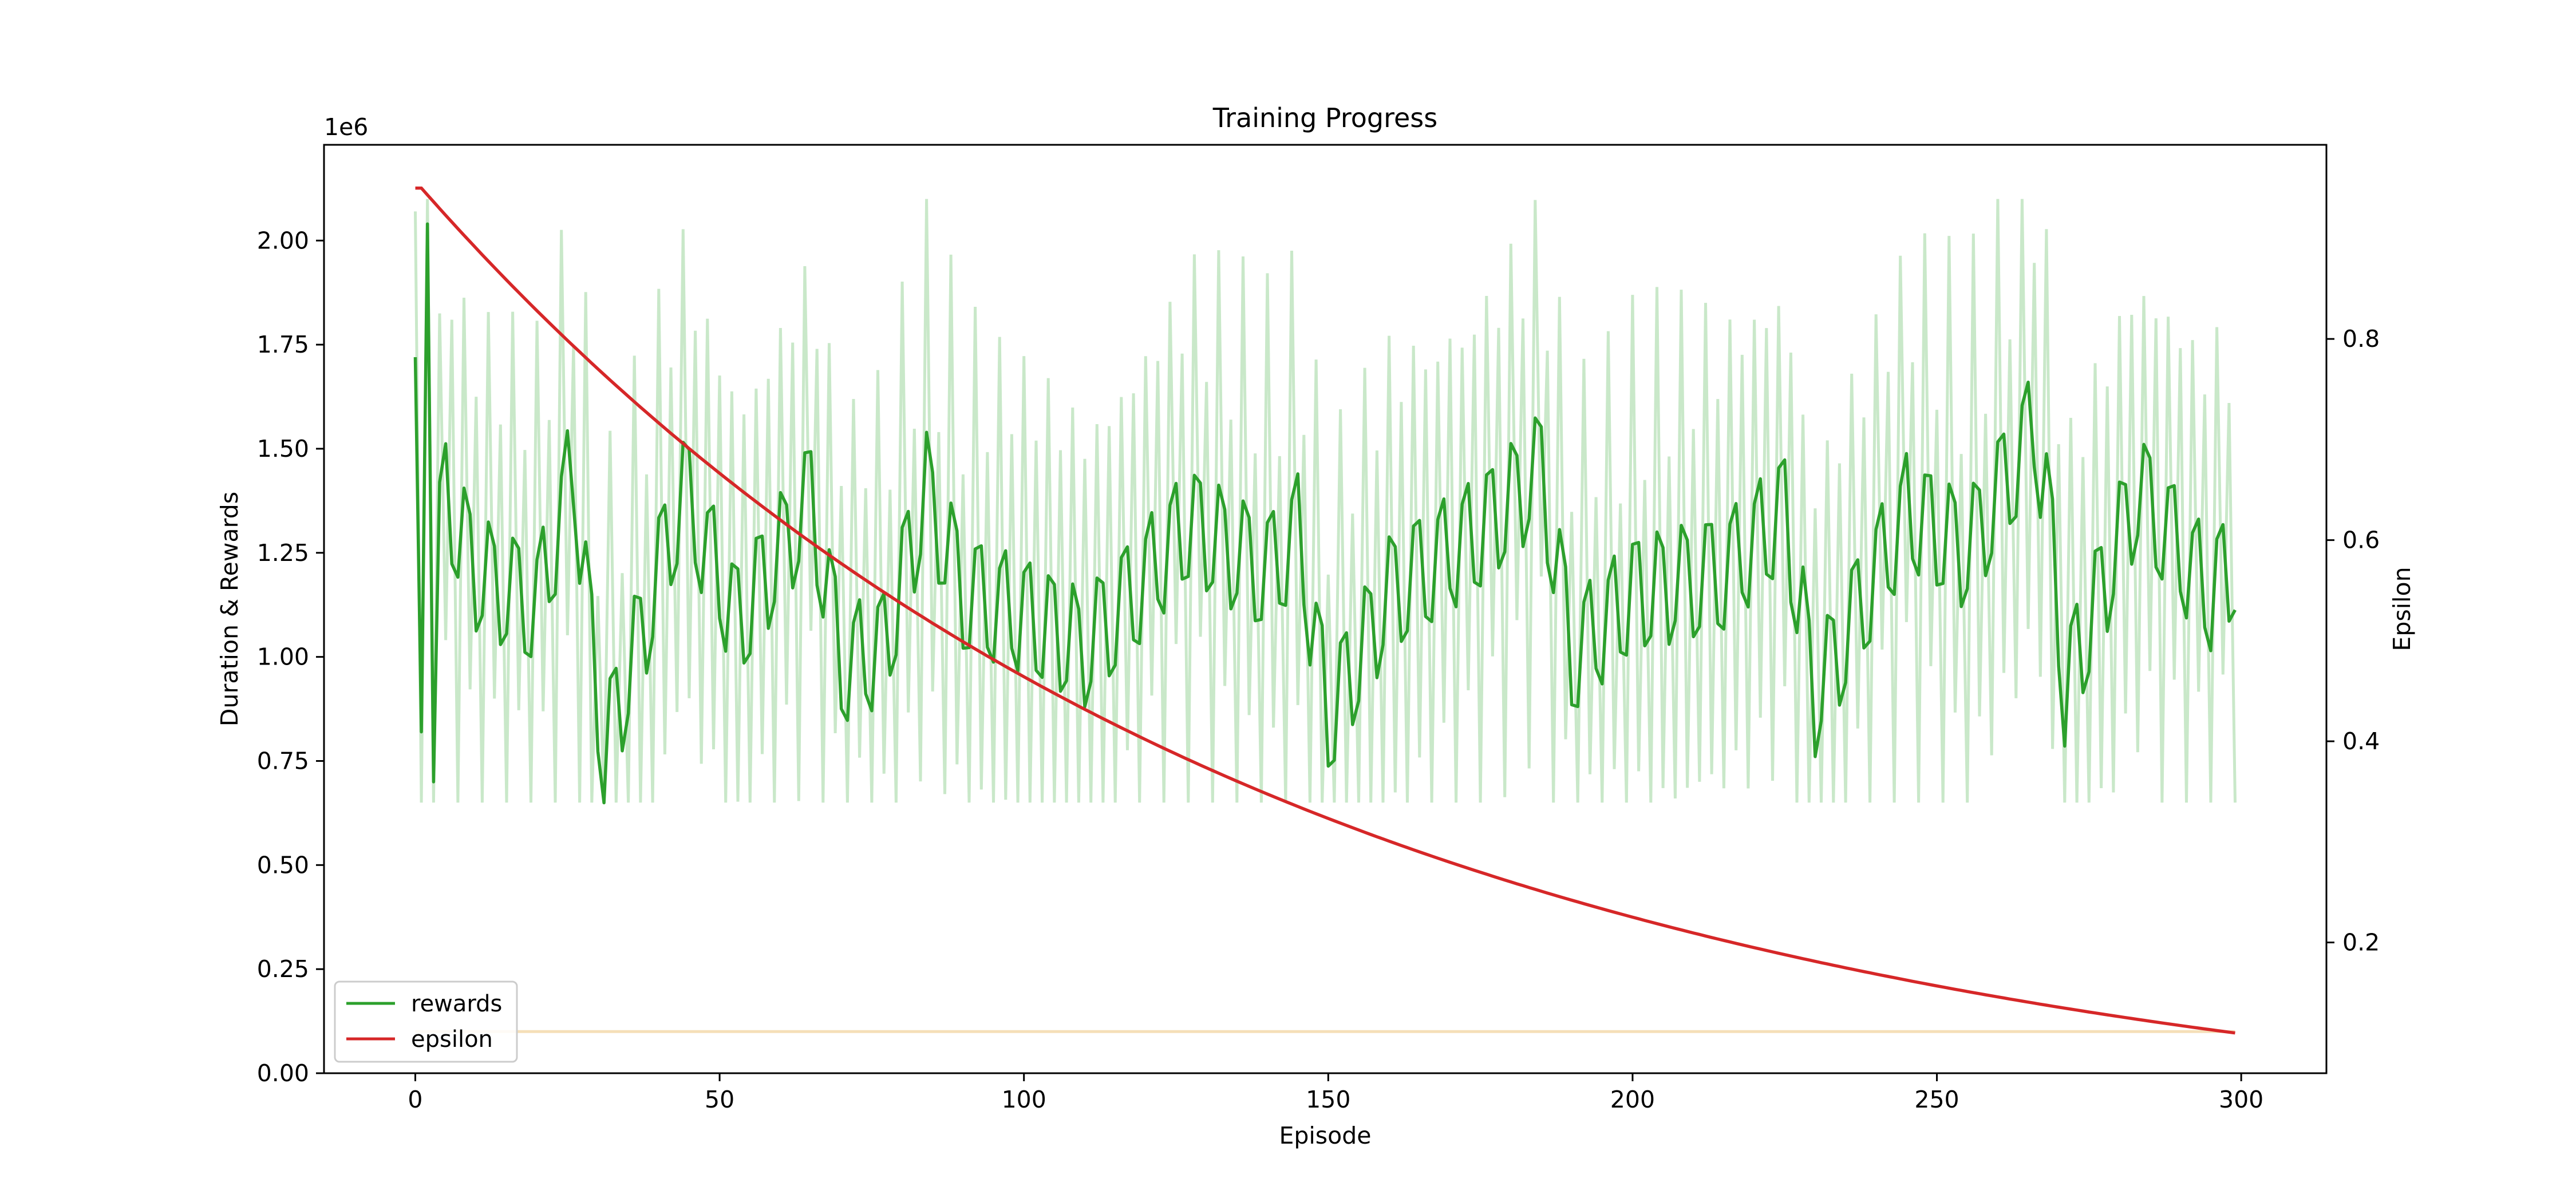 The height and width of the screenshot is (1202, 2576). I want to click on left-y-tick-label: 1.00, so click(283, 657).